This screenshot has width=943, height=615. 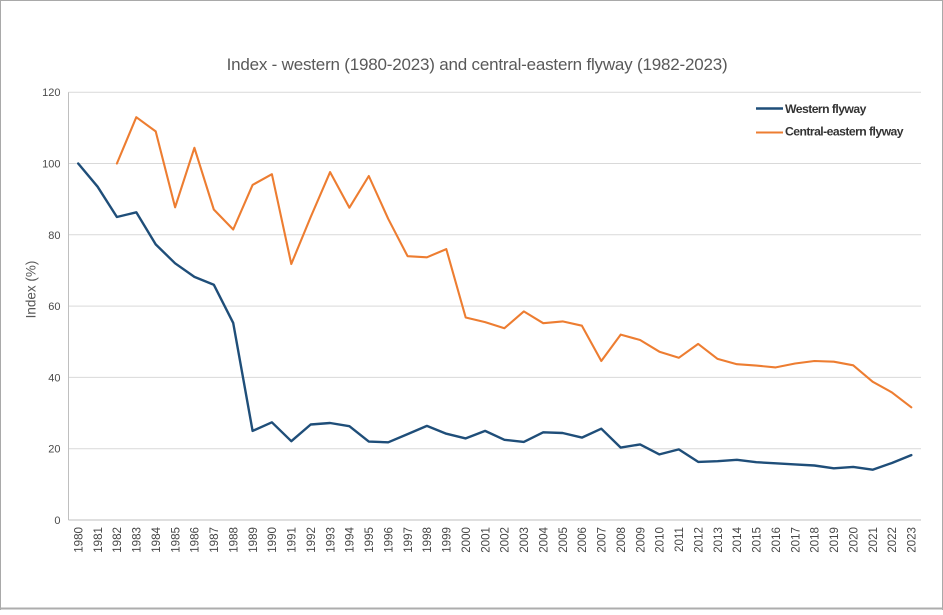 I want to click on svg-text: 2020, so click(x=853, y=540).